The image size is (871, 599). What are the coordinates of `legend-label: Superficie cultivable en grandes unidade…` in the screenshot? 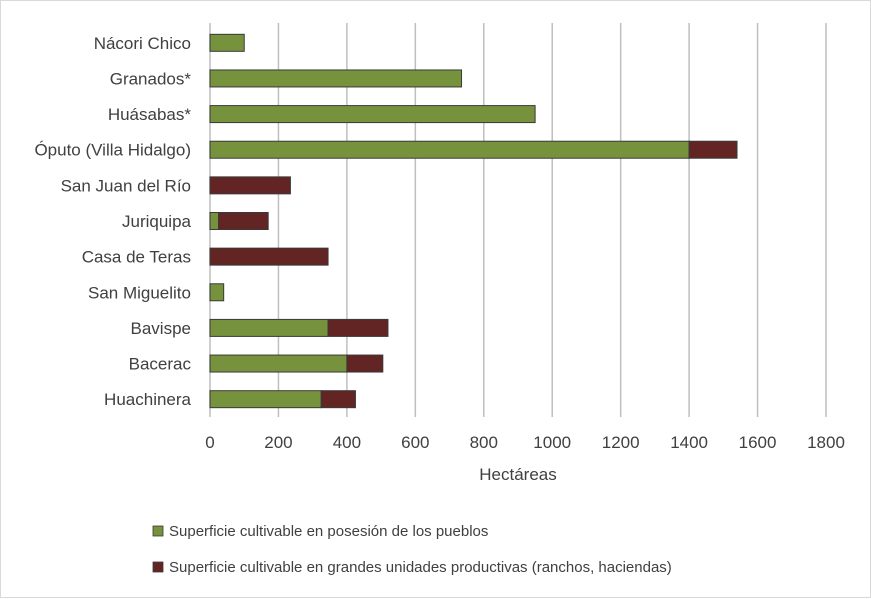 It's located at (420, 567).